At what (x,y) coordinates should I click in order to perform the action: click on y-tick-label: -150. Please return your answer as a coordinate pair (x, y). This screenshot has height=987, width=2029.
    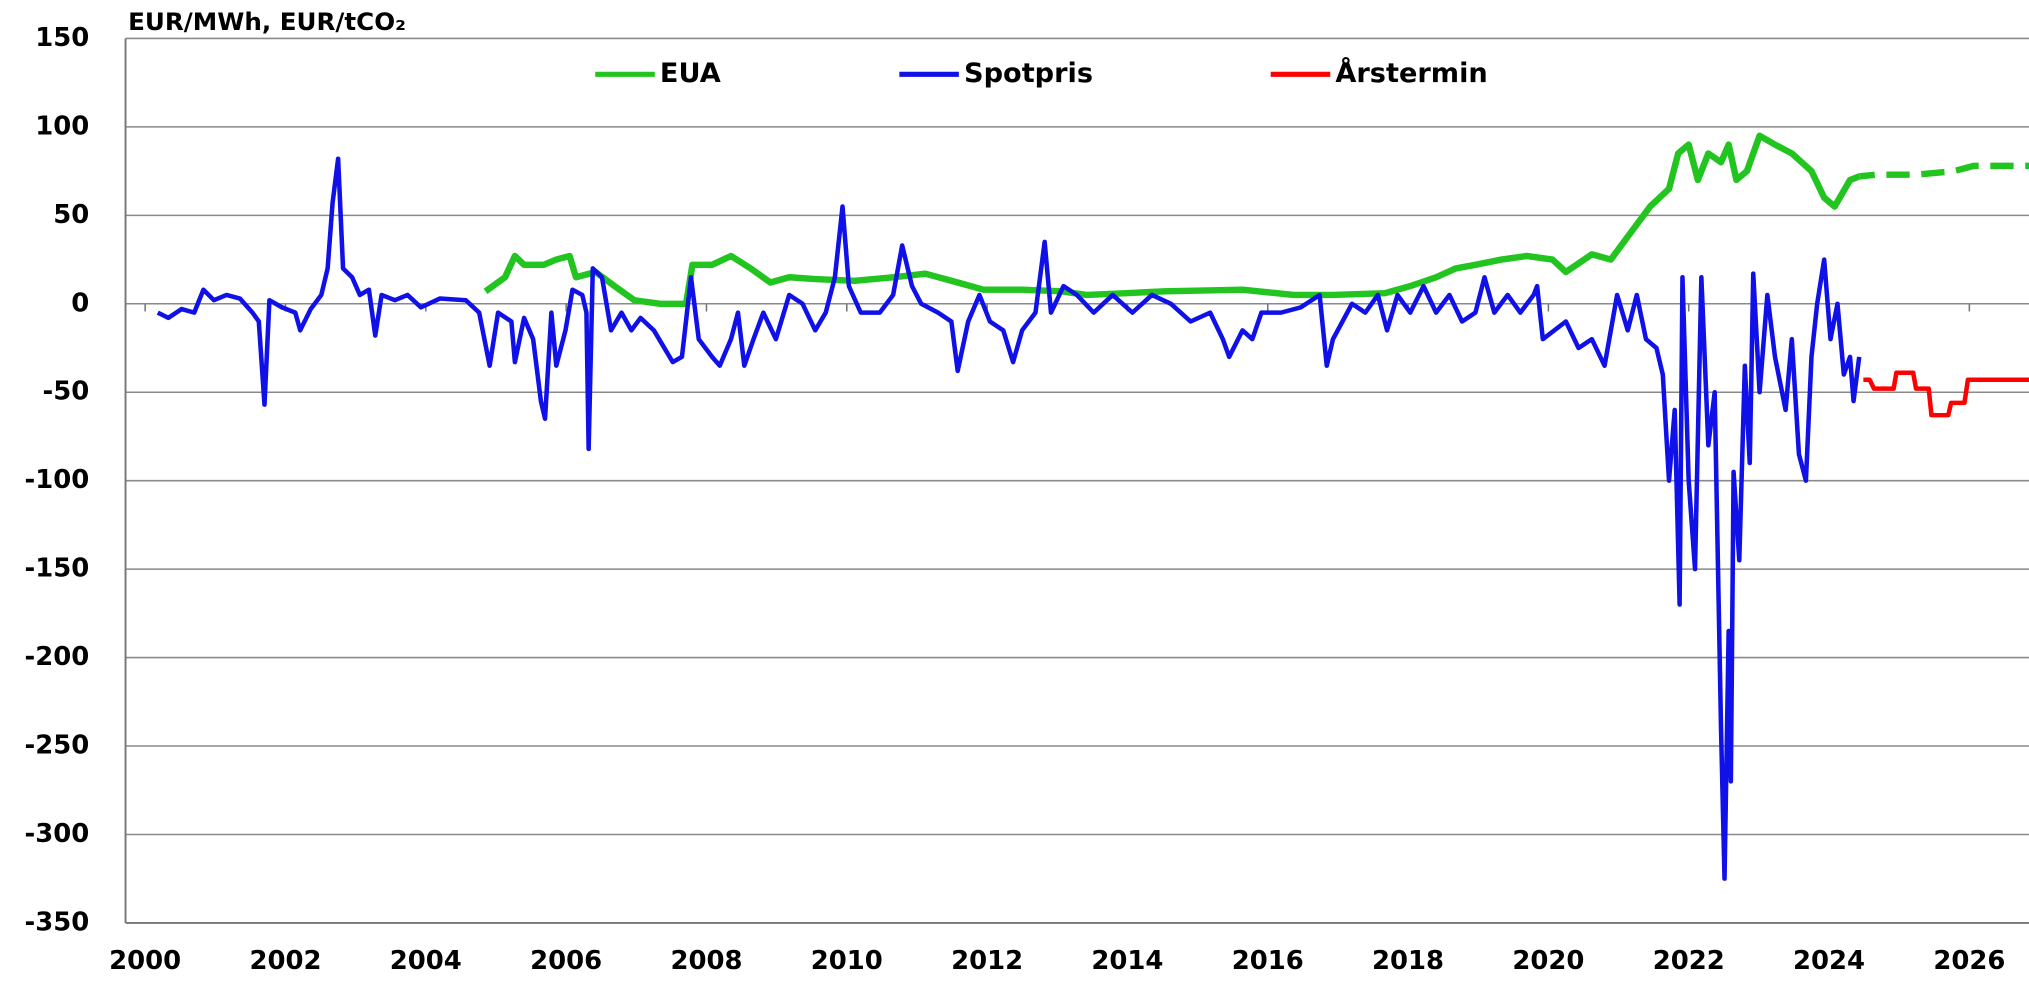
    Looking at the image, I should click on (57, 569).